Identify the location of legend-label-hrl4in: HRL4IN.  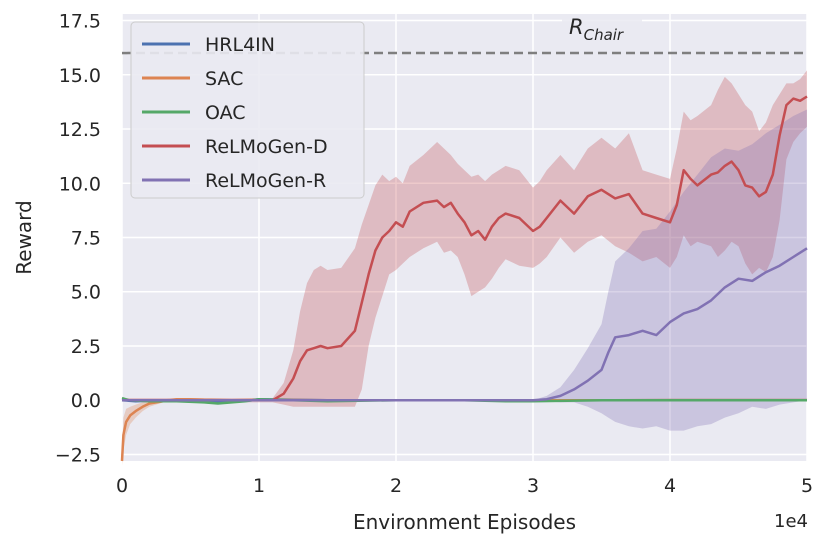
(240, 45).